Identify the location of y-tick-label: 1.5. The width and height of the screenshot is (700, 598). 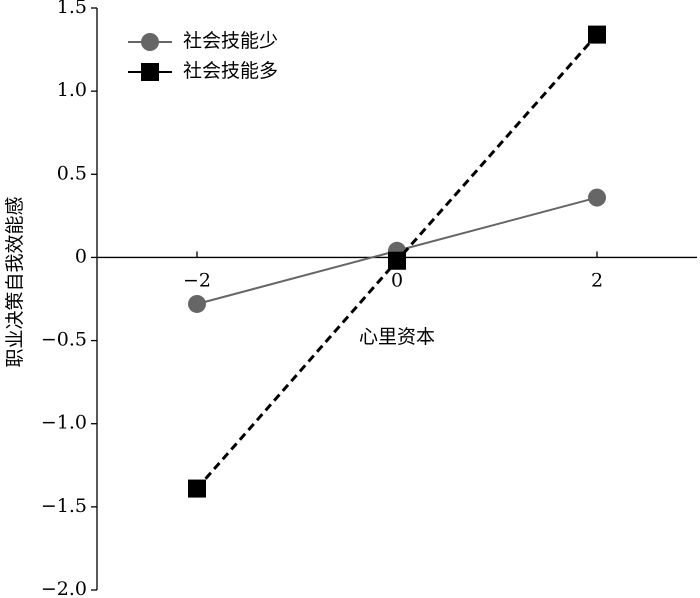
(72, 9).